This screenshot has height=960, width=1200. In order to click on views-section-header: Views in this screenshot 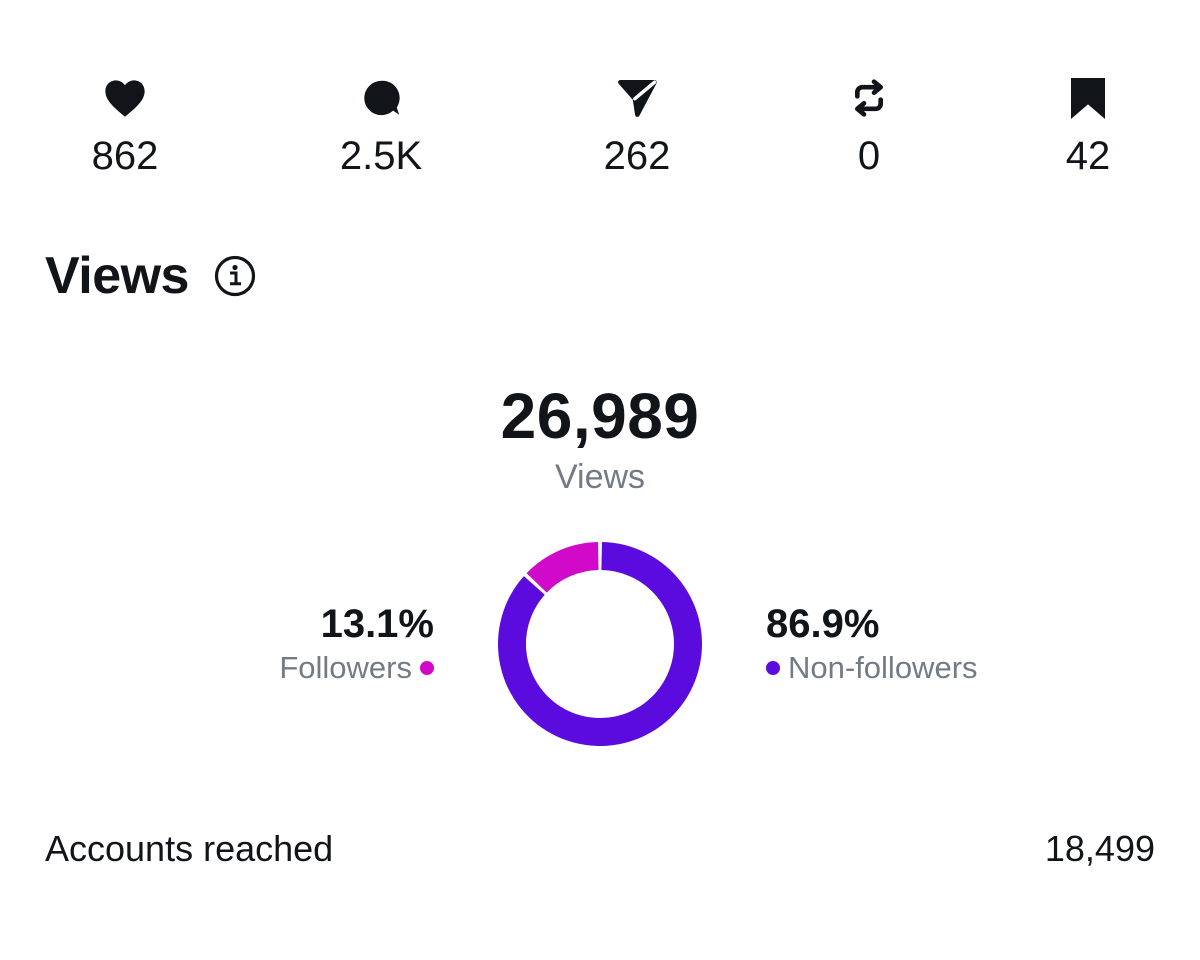, I will do `click(151, 276)`.